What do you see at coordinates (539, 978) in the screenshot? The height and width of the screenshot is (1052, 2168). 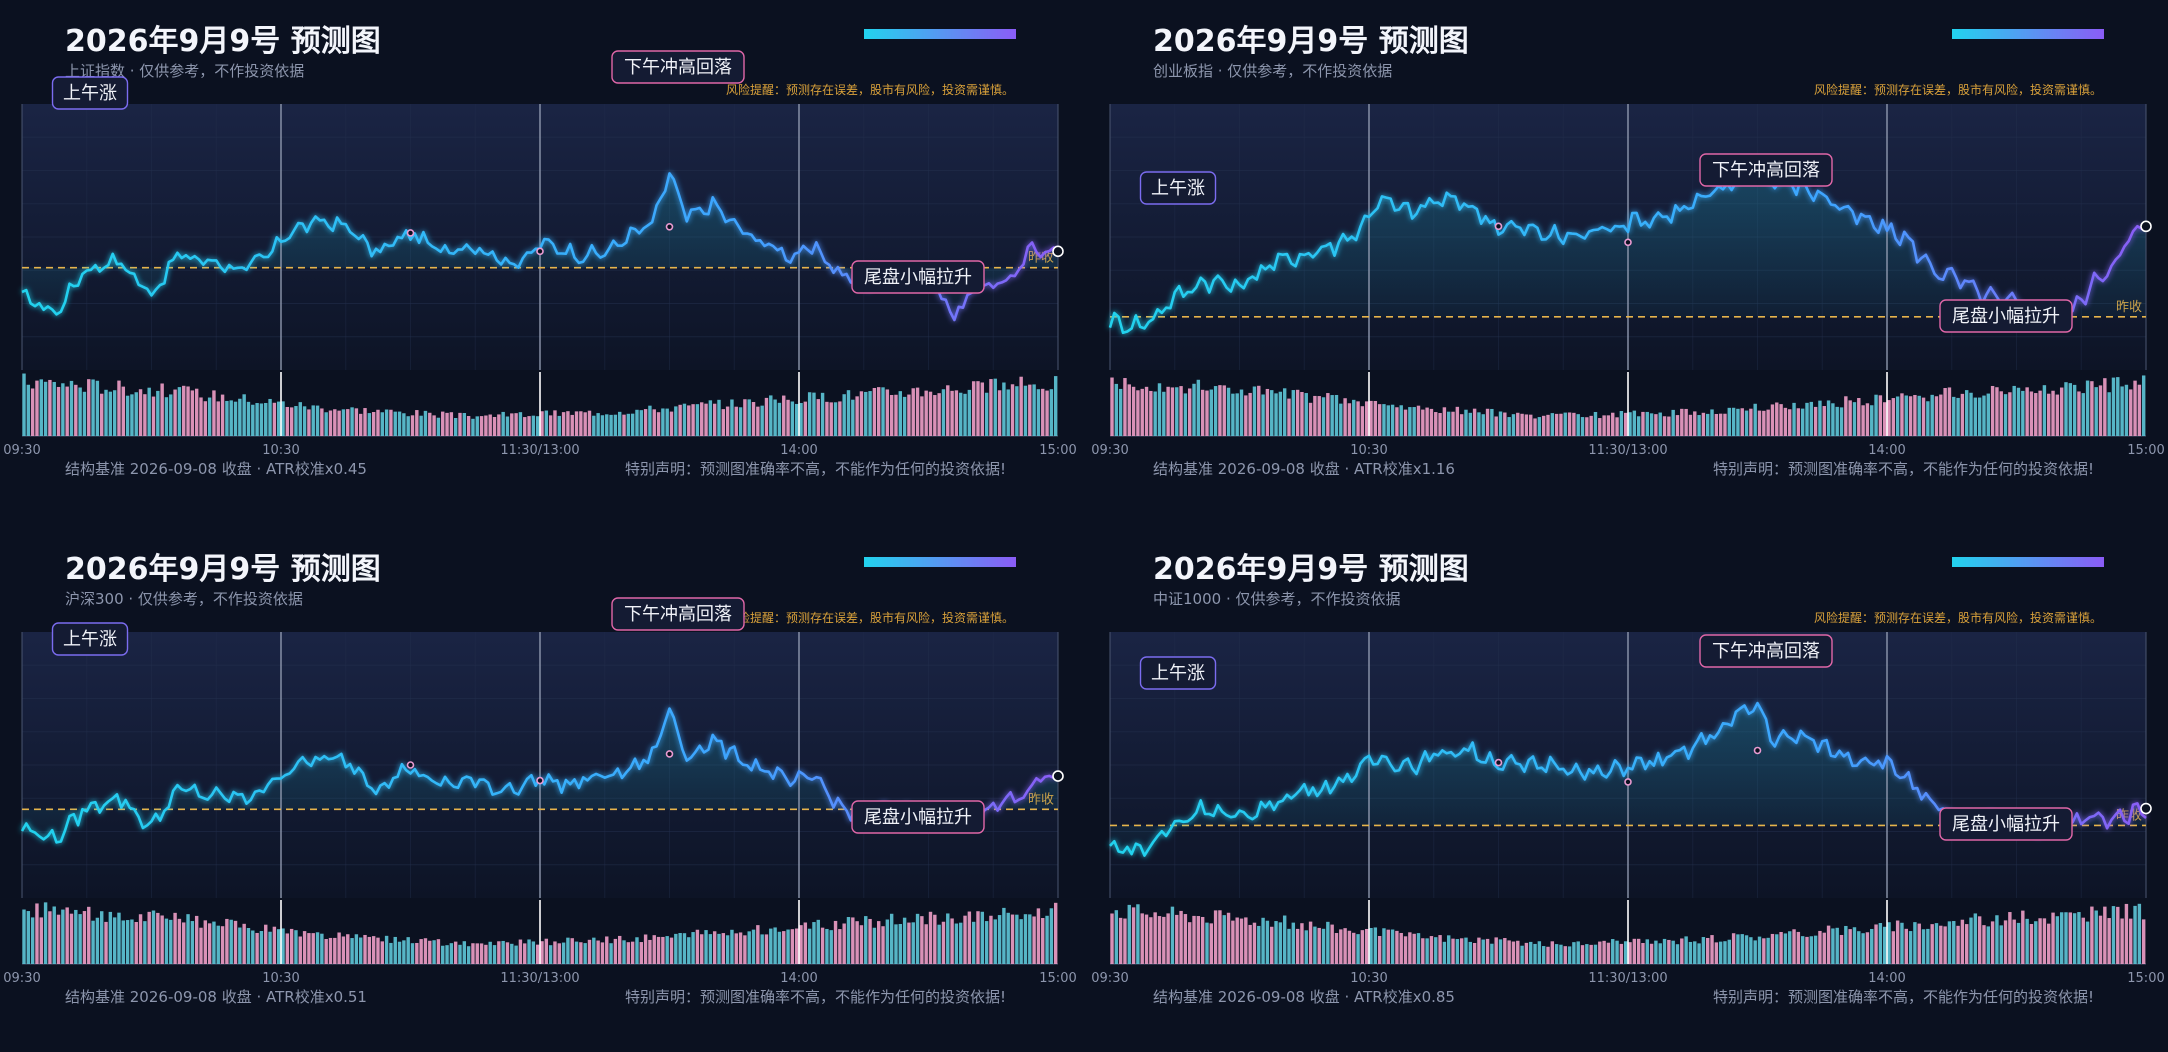 I see `x-tick-label: 11:30/13:00` at bounding box center [539, 978].